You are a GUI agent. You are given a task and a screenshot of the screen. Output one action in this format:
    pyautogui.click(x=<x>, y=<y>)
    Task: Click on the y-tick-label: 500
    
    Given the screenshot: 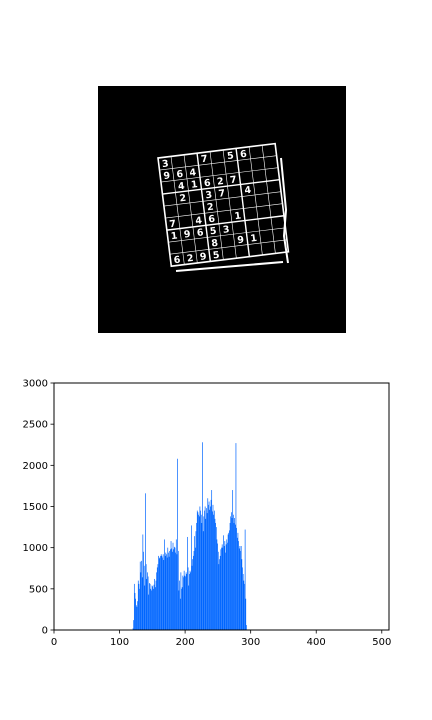 What is the action you would take?
    pyautogui.click(x=38, y=589)
    